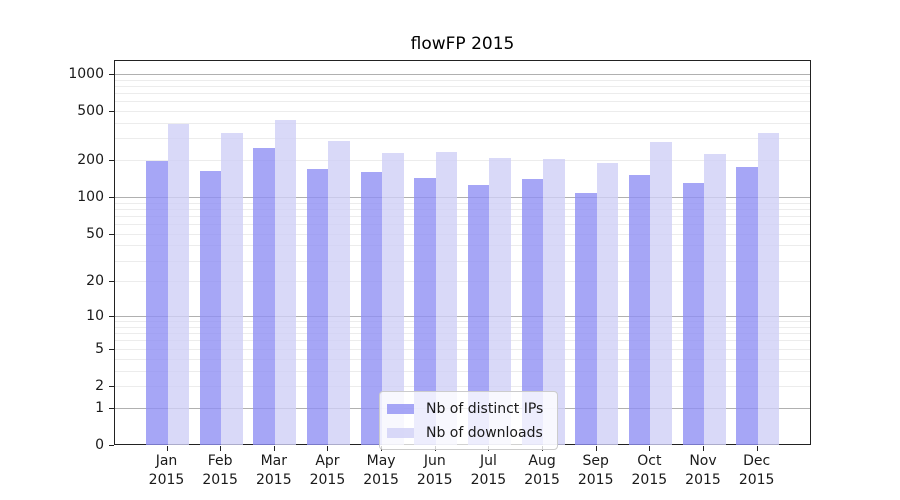 This screenshot has width=900, height=500. Describe the element at coordinates (90, 160) in the screenshot. I see `y-tick-label: 200` at that location.